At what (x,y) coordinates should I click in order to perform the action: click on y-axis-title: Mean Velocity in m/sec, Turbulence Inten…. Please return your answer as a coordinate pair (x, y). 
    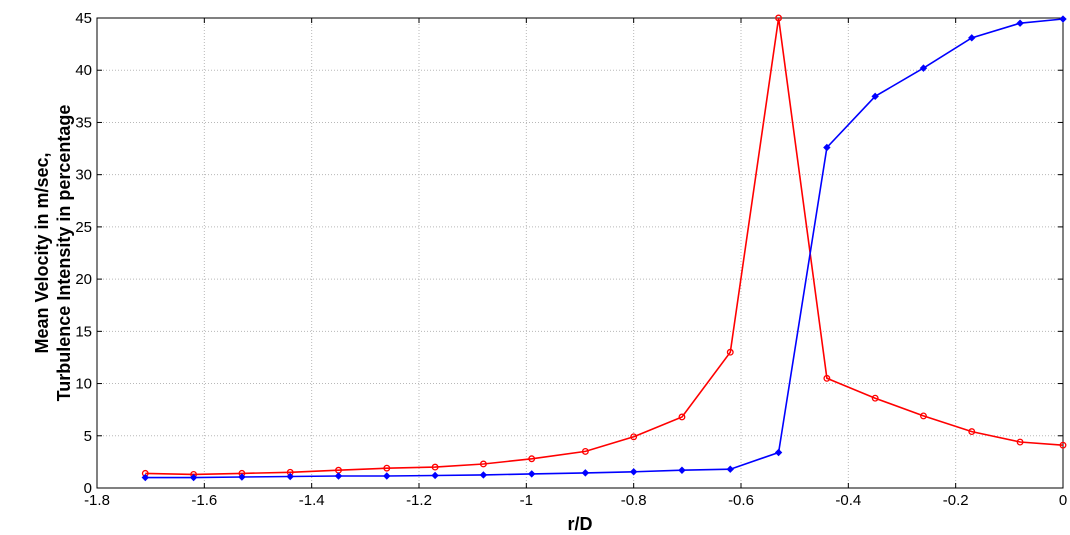
    Looking at the image, I should click on (53, 253).